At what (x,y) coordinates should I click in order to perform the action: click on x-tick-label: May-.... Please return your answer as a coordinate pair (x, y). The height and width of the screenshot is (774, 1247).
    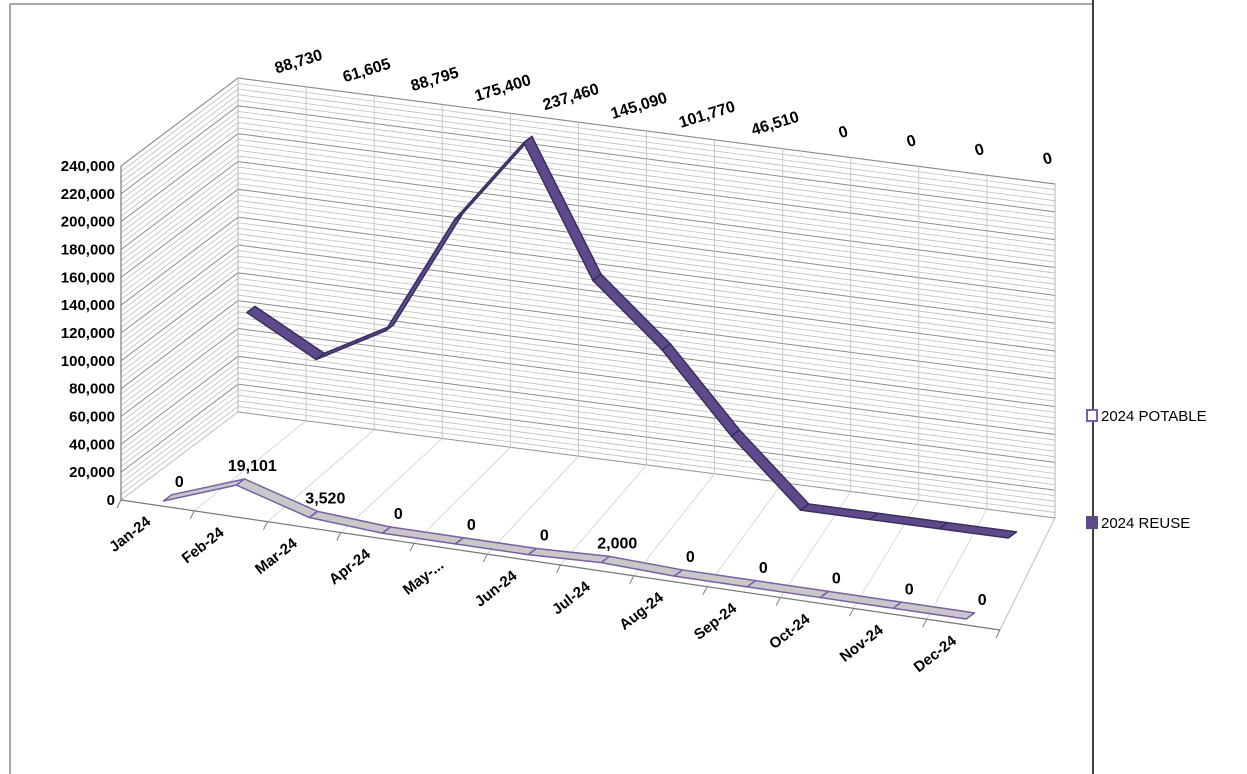
    Looking at the image, I should click on (423, 578).